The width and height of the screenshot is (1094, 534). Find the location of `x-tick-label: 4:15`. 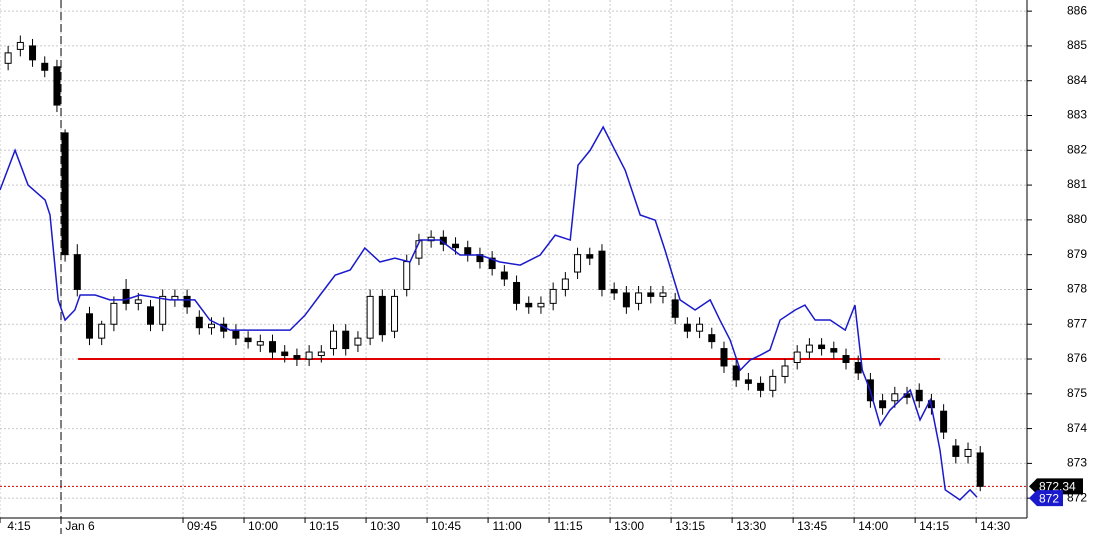

x-tick-label: 4:15 is located at coordinates (19, 526).